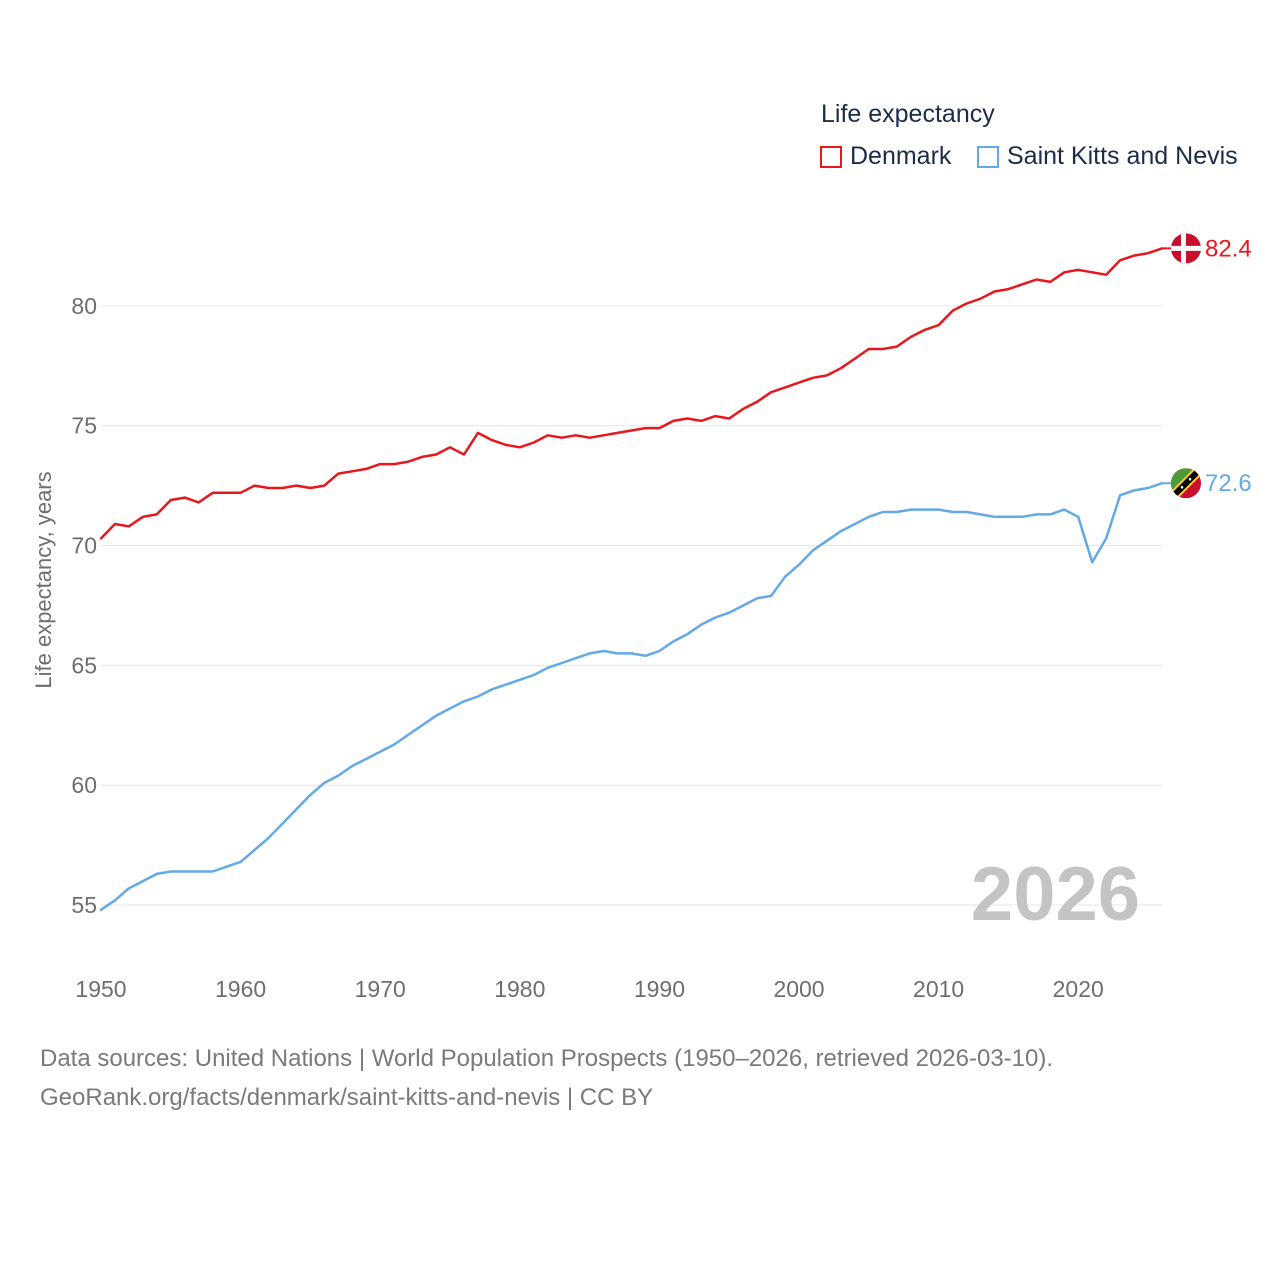  I want to click on x-axis-ticks: 1950 1960 1970 1980 1990 2000 2010 2020, so click(589, 989).